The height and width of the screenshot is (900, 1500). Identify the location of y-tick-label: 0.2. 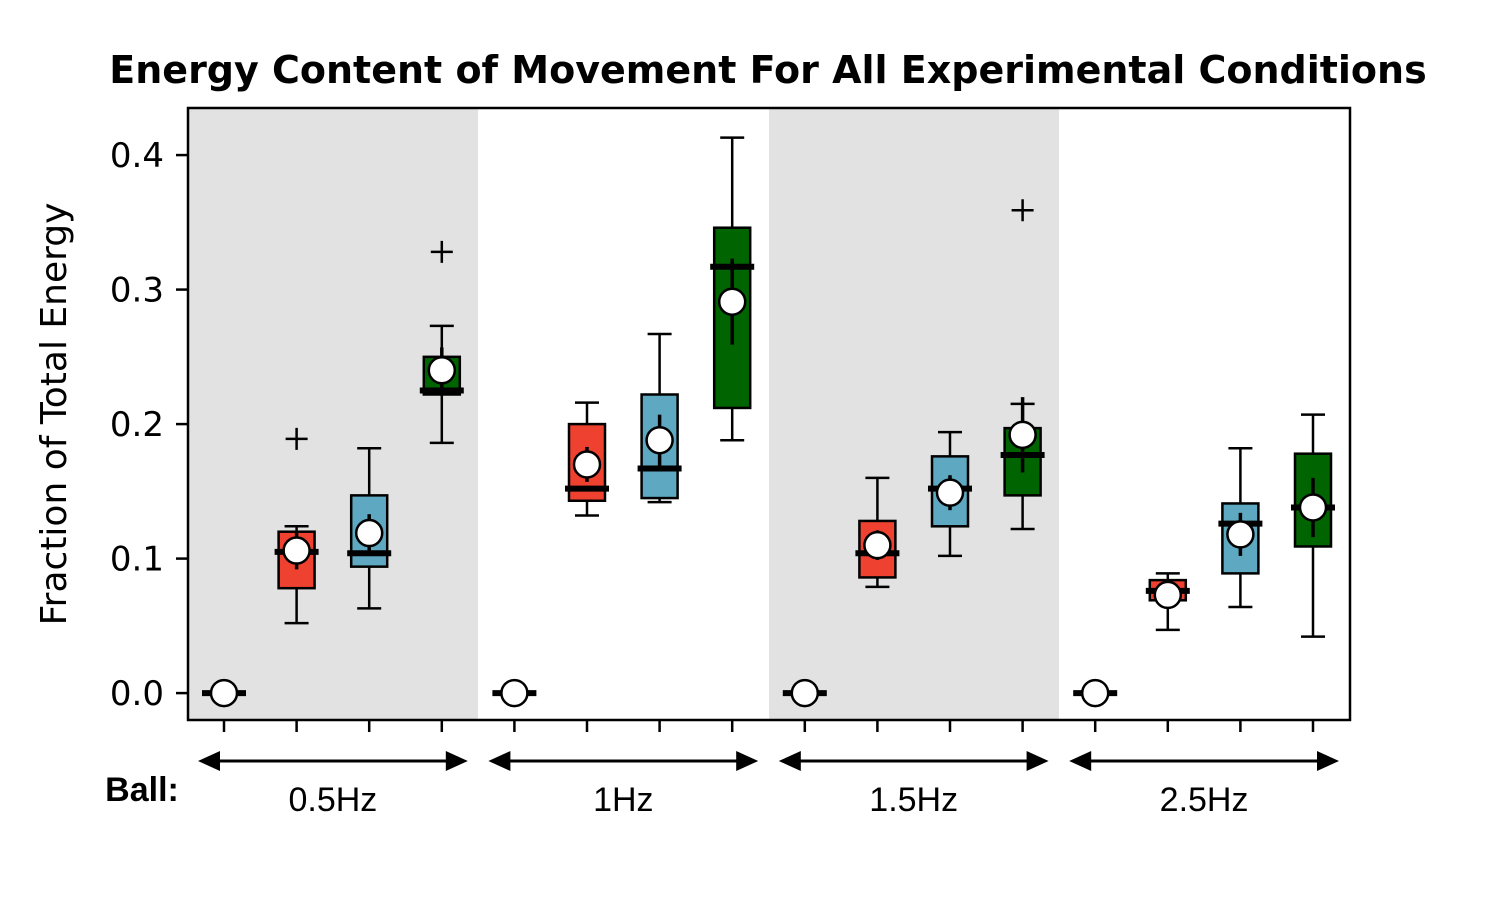
(137, 425).